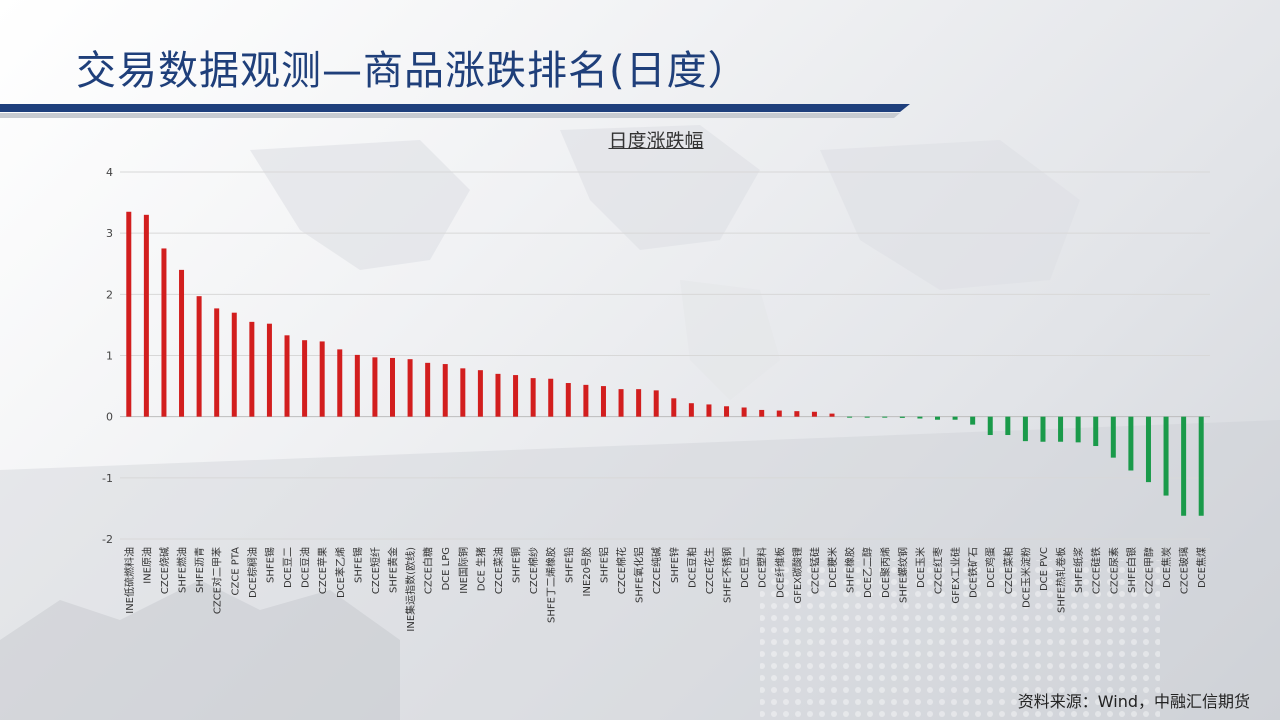  Describe the element at coordinates (586, 571) in the screenshot. I see `x-tick-label: INE20号胶` at that location.